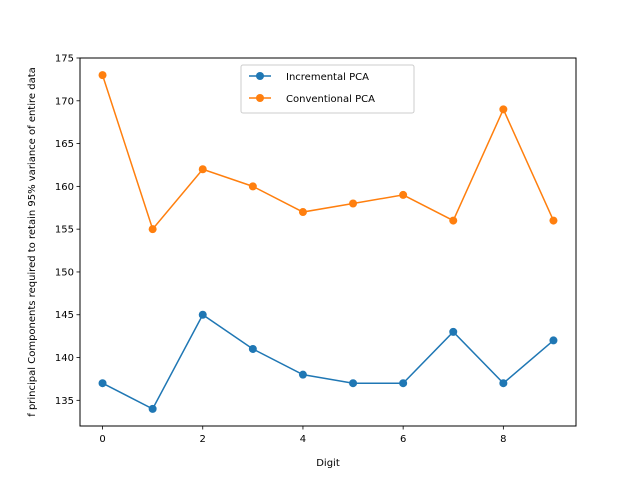 This screenshot has height=480, width=640. I want to click on legend-label: Incremental PCA, so click(327, 77).